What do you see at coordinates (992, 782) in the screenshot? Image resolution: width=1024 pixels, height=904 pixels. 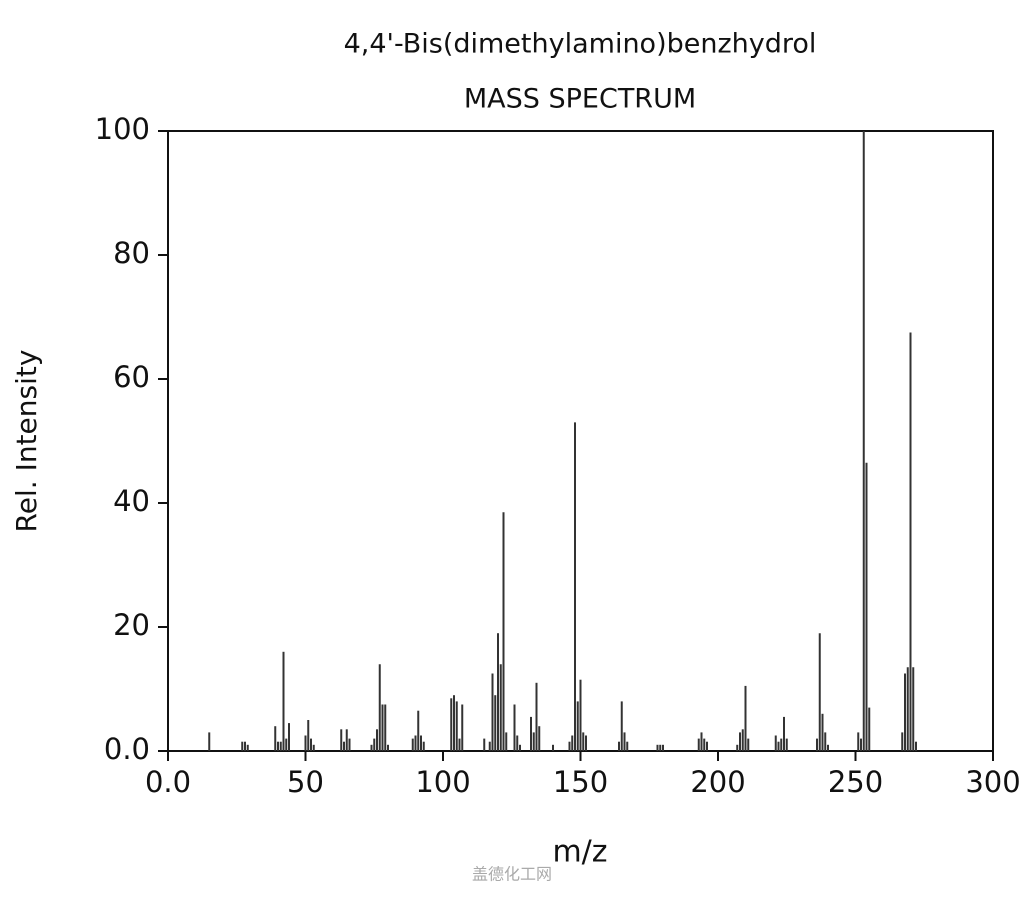 I see `x-tick-label: 300` at bounding box center [992, 782].